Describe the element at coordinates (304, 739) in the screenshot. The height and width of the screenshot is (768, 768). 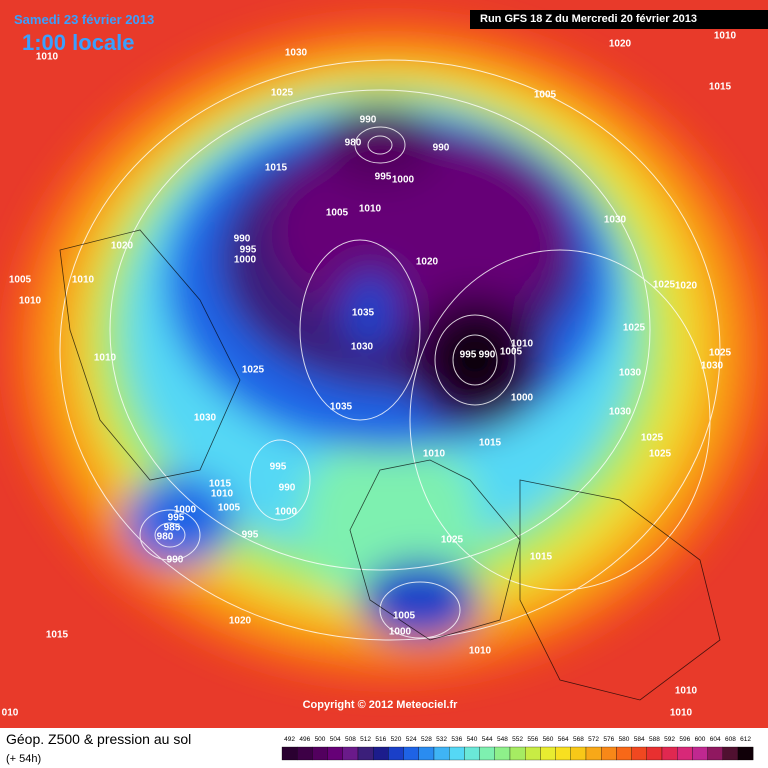
I see `colorbar-label: 496` at that location.